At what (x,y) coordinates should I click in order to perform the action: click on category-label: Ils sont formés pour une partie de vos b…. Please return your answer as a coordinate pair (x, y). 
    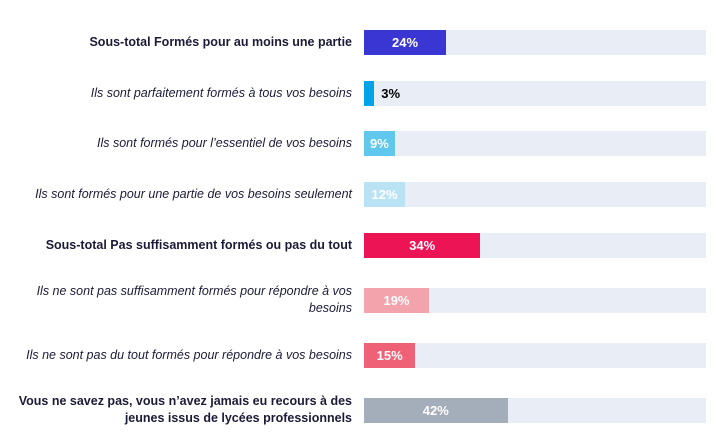
    Looking at the image, I should click on (193, 193).